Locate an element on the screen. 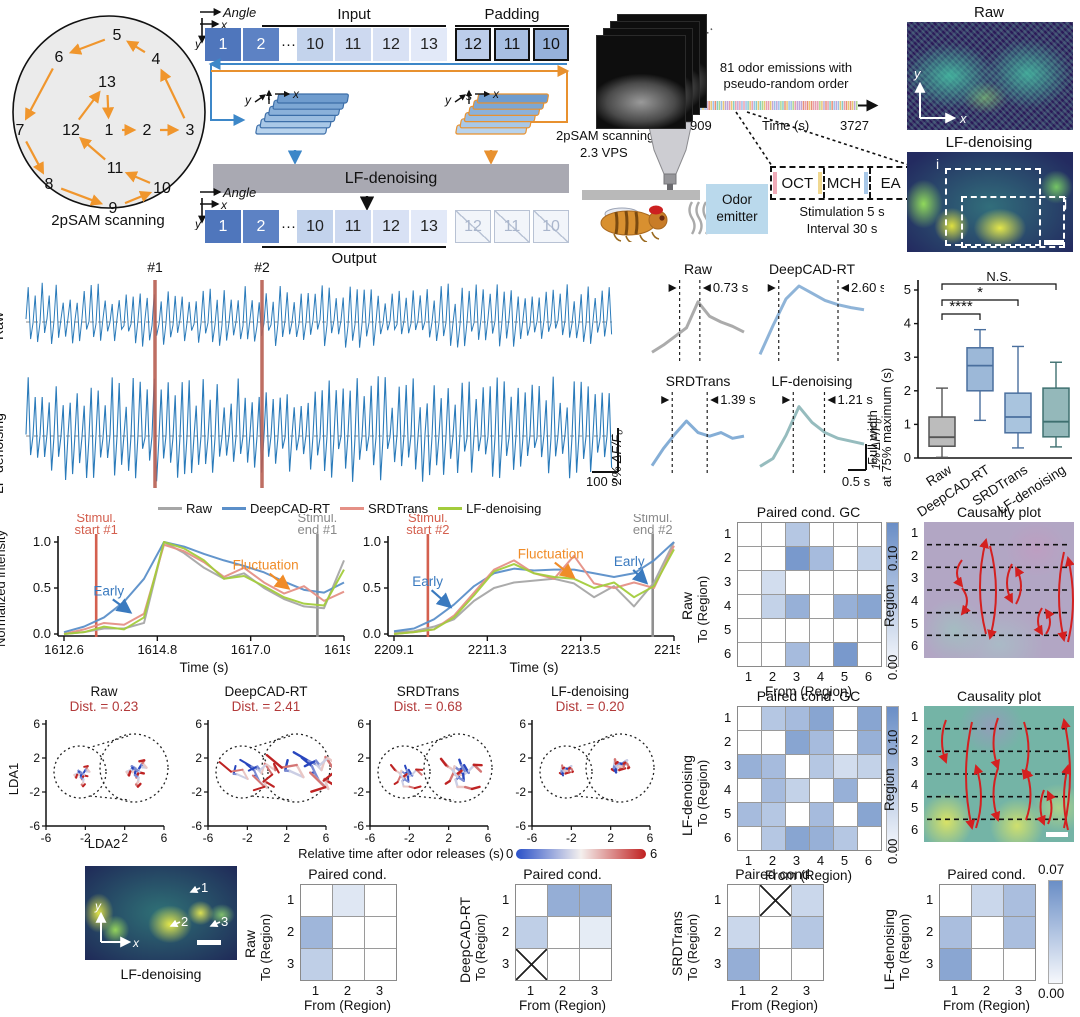  ellipsis: ··· is located at coordinates (288, 226).